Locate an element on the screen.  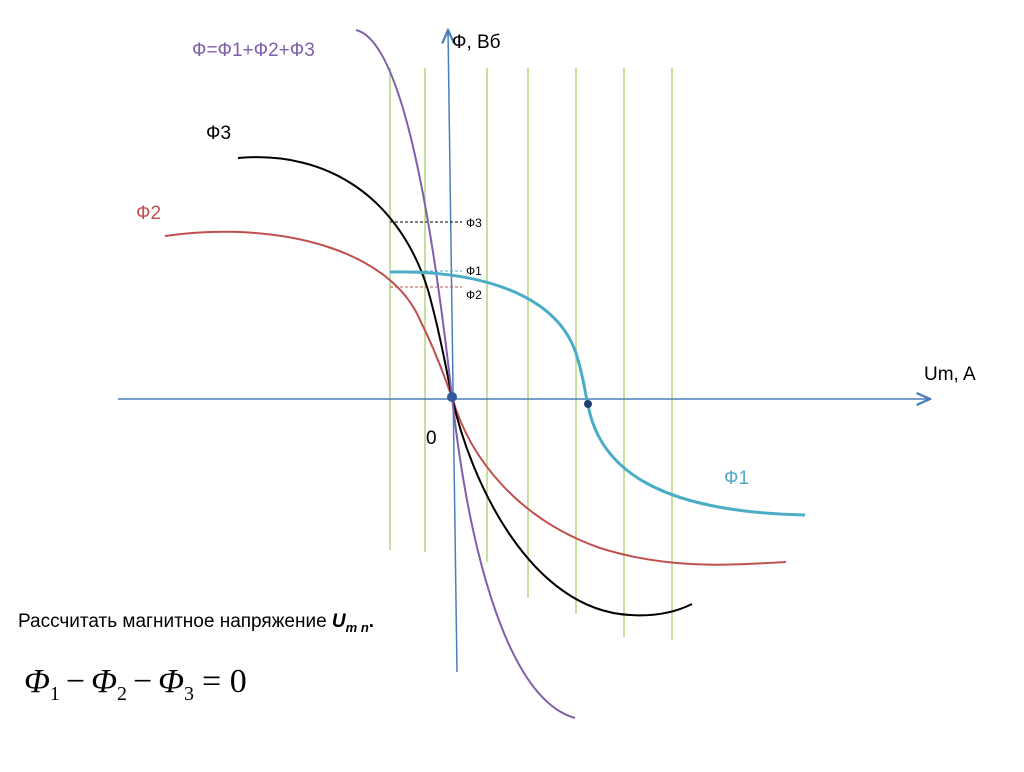
label-phi1: Ф1 is located at coordinates (736, 478).